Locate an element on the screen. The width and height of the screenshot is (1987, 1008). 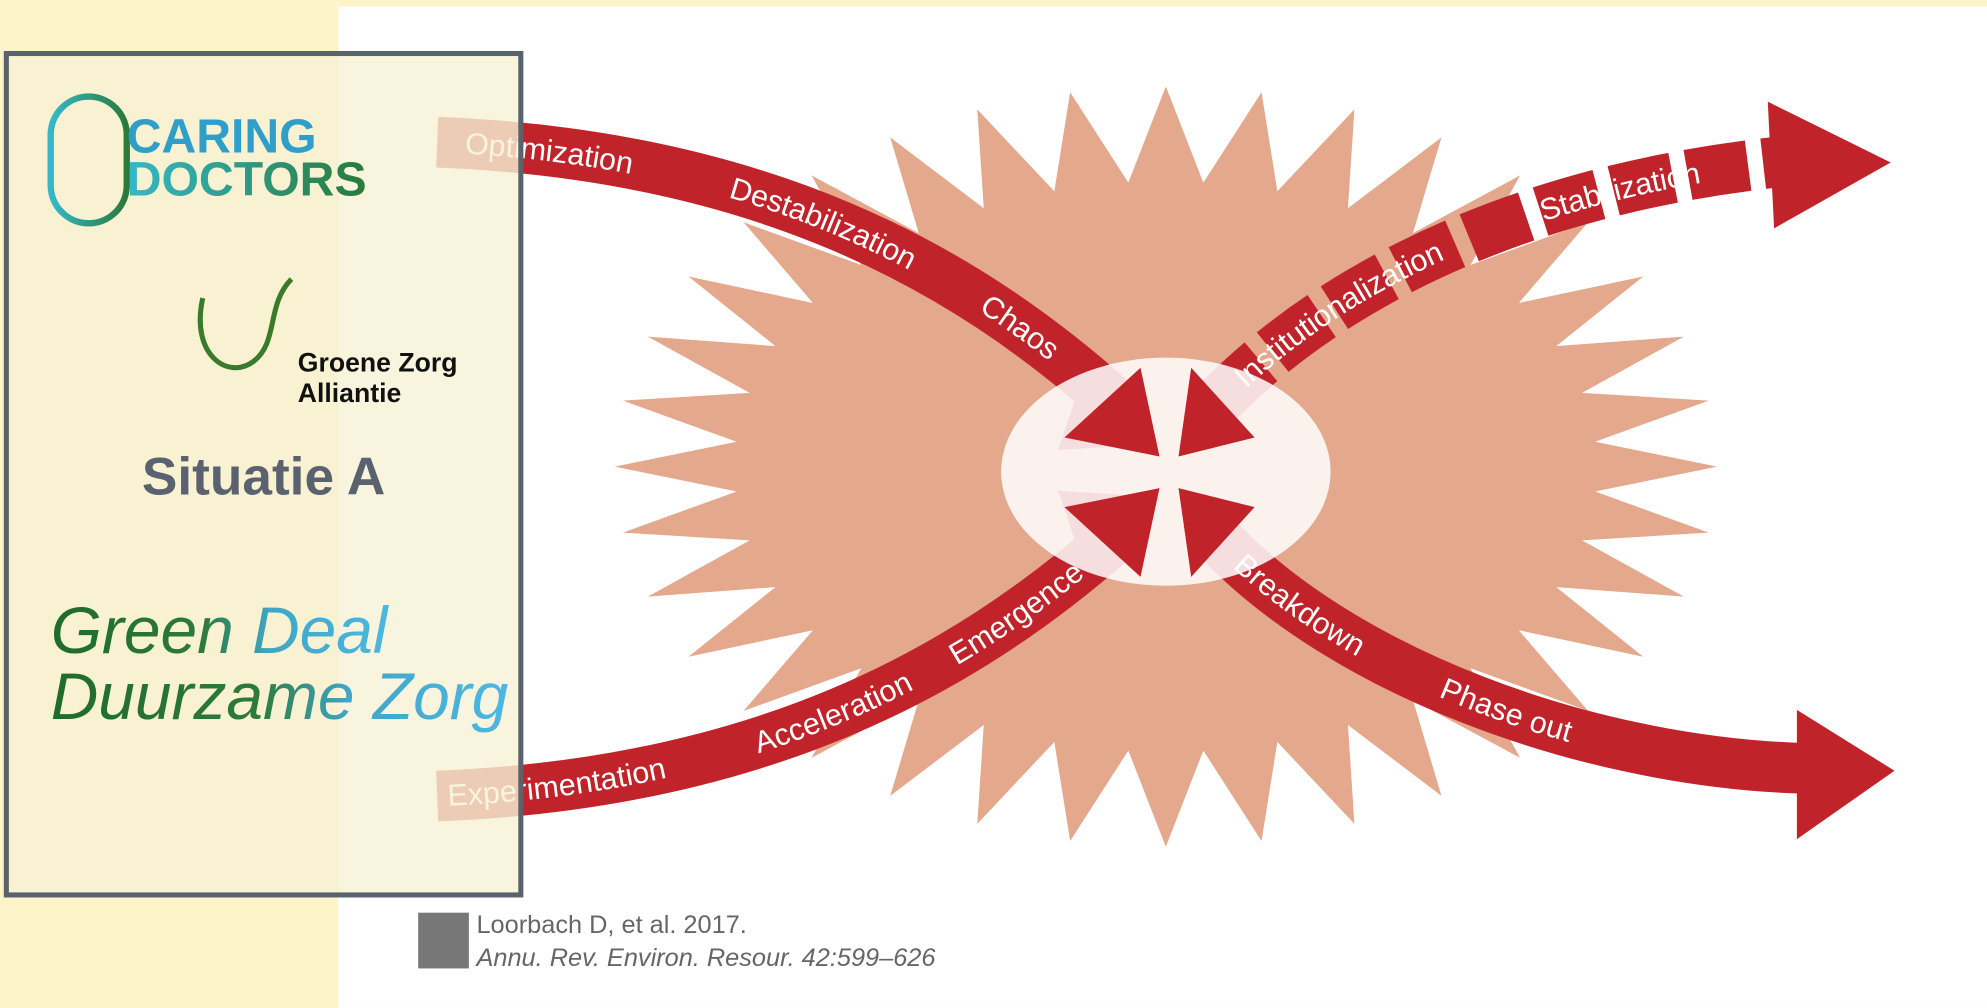
center-ellipse is located at coordinates (1166, 471).